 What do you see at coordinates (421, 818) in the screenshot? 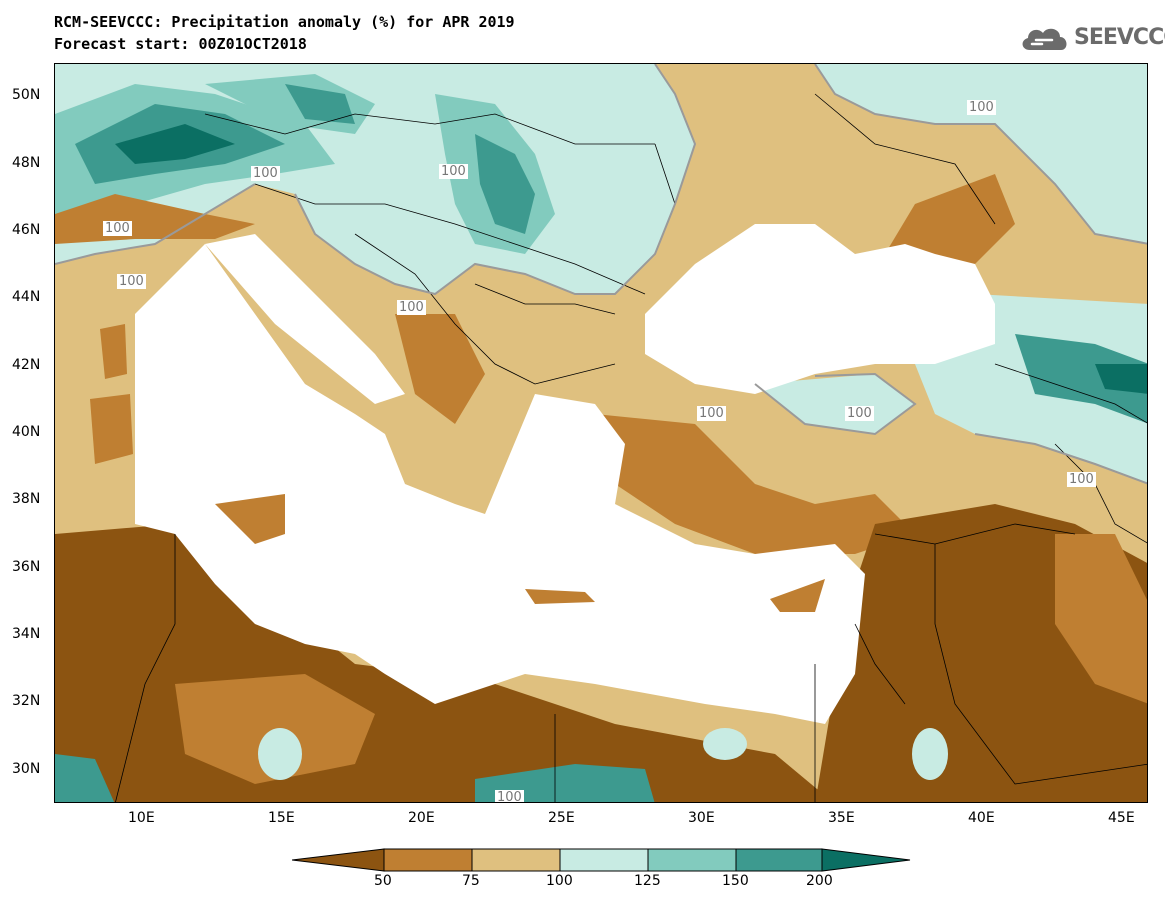
I see `lon-label: 20E` at bounding box center [421, 818].